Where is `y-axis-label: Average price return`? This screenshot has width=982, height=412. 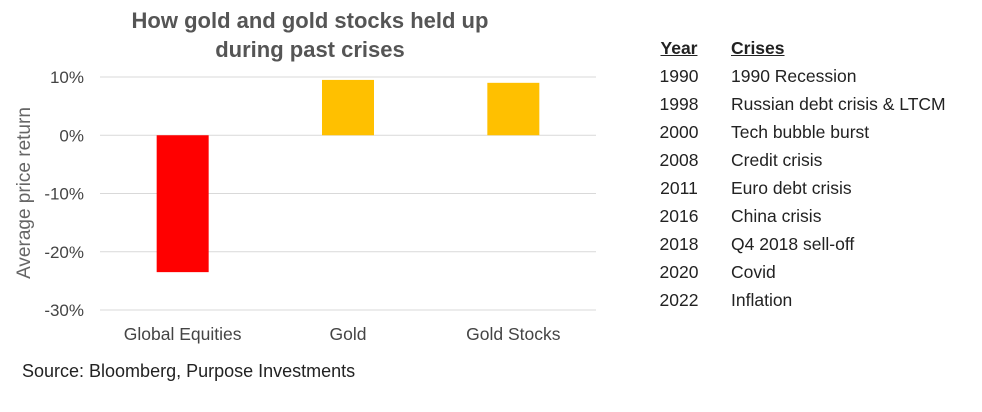 y-axis-label: Average price return is located at coordinates (24, 193).